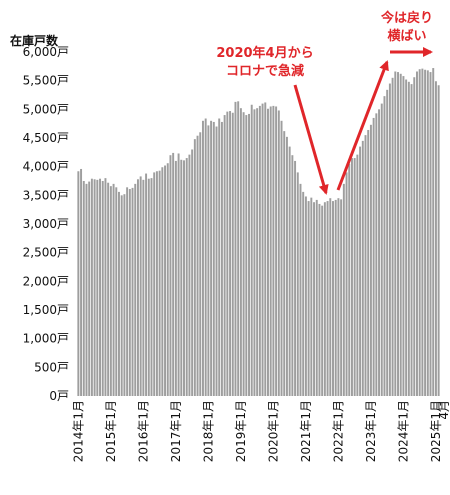 The width and height of the screenshot is (450, 495). What do you see at coordinates (46, 310) in the screenshot?
I see `y-tick-label: 1,500戸` at bounding box center [46, 310].